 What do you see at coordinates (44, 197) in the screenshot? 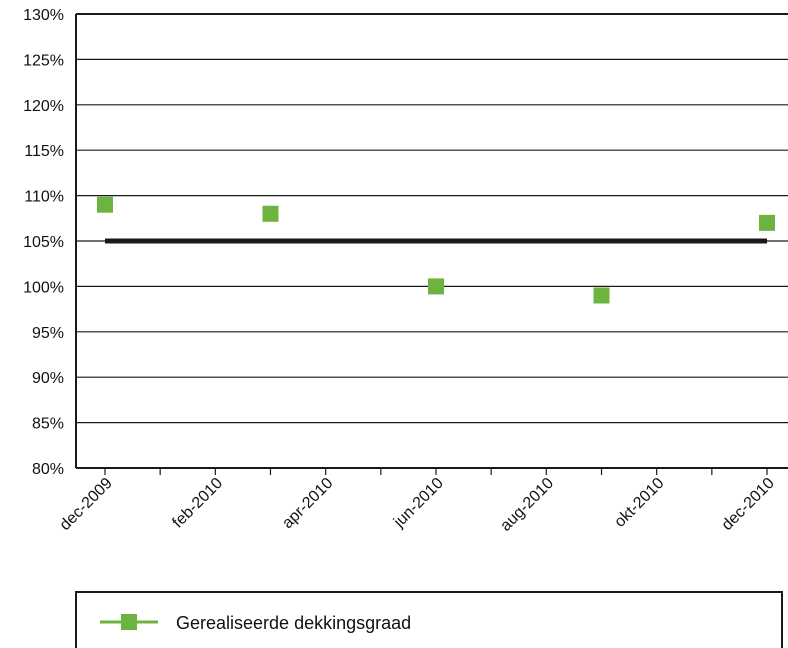
I see `y-tick-label: 110%` at bounding box center [44, 197].